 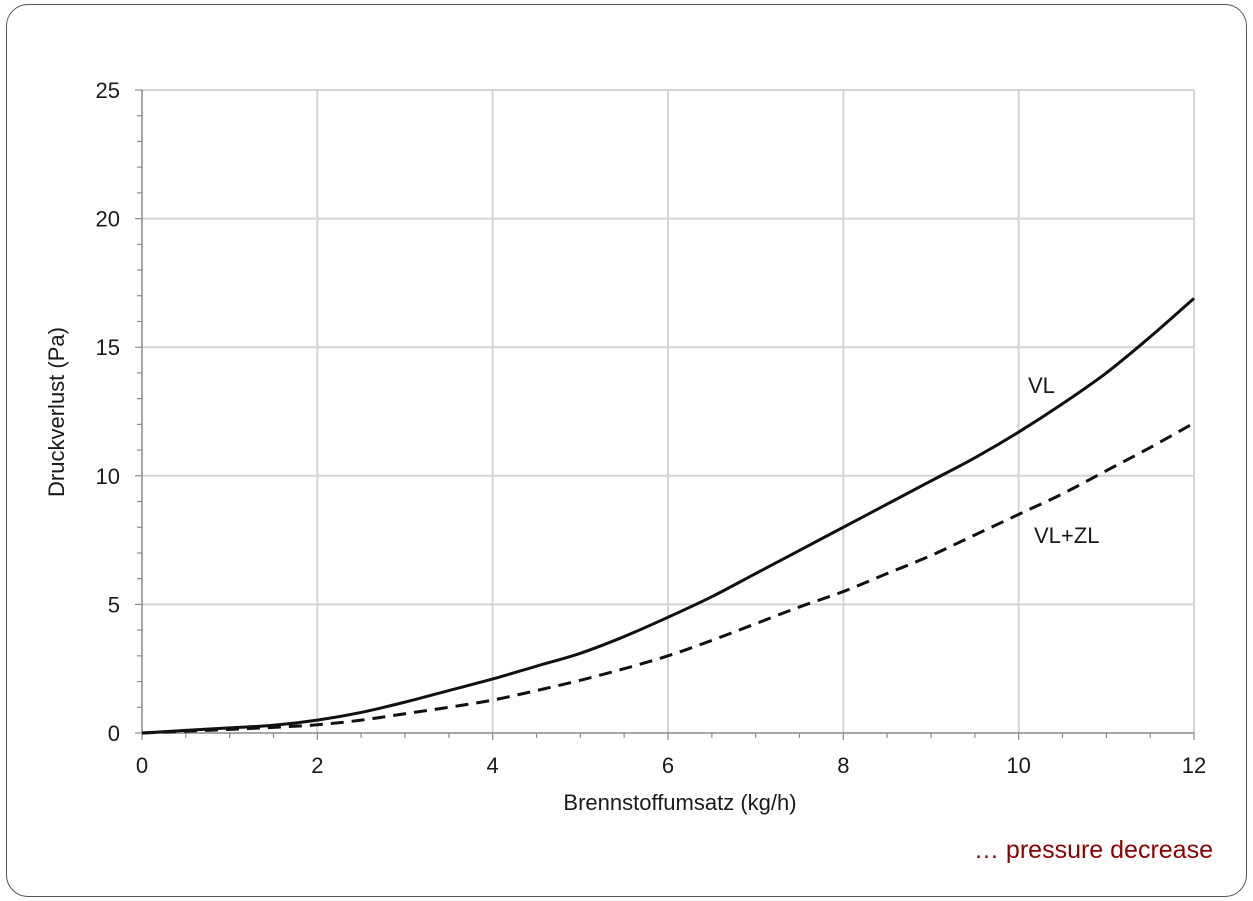 I want to click on y-tick-label-5: 5, so click(x=114, y=604).